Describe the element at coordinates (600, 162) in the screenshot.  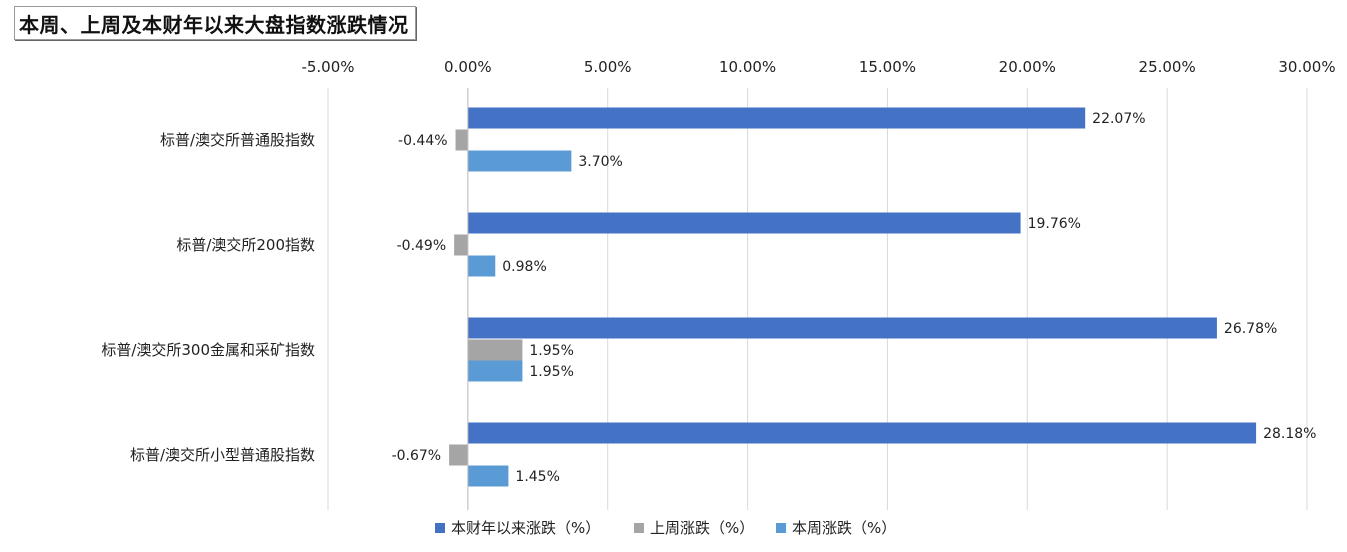
I see `data-label: 3.70%` at that location.